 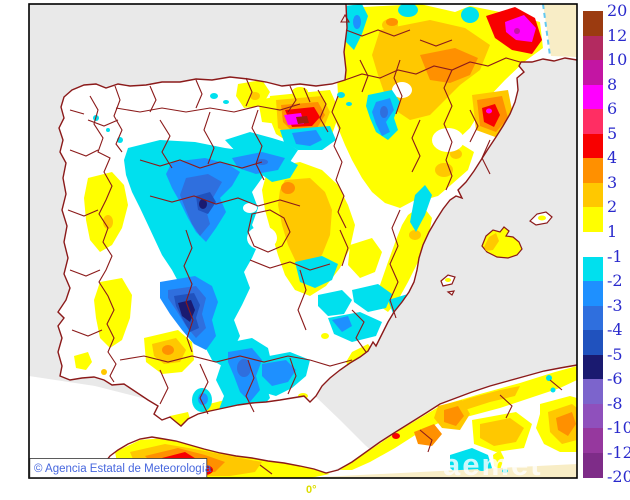 I want to click on mallorca-island, so click(x=502, y=242).